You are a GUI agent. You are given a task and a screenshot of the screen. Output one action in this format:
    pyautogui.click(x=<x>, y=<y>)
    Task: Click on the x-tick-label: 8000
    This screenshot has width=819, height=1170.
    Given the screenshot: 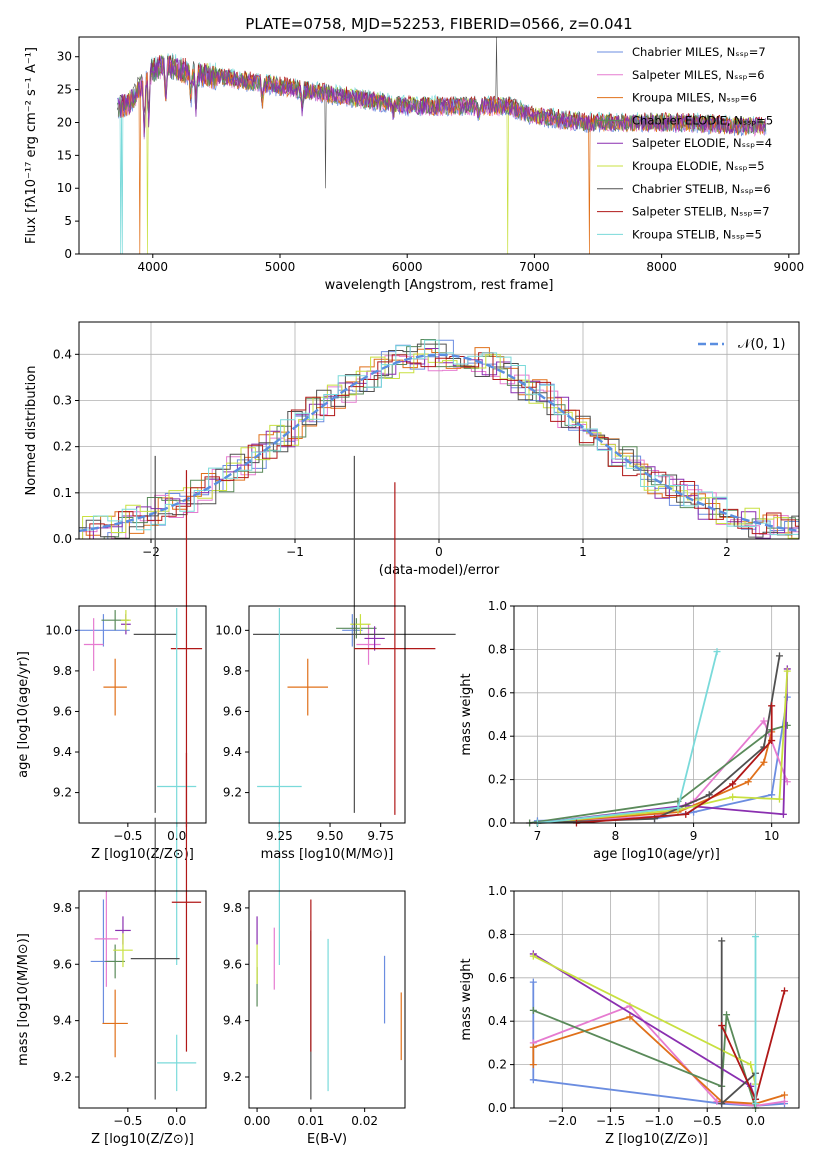 What is the action you would take?
    pyautogui.click(x=661, y=267)
    